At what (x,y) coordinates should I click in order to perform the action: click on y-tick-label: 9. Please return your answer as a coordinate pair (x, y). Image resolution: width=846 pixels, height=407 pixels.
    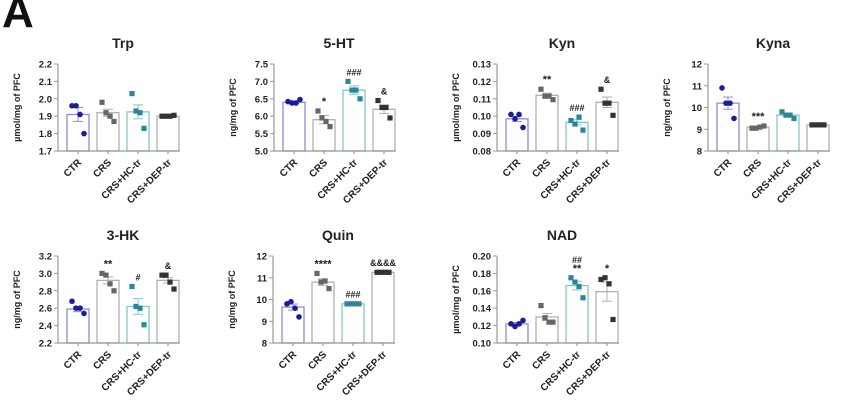
    Looking at the image, I should click on (699, 130).